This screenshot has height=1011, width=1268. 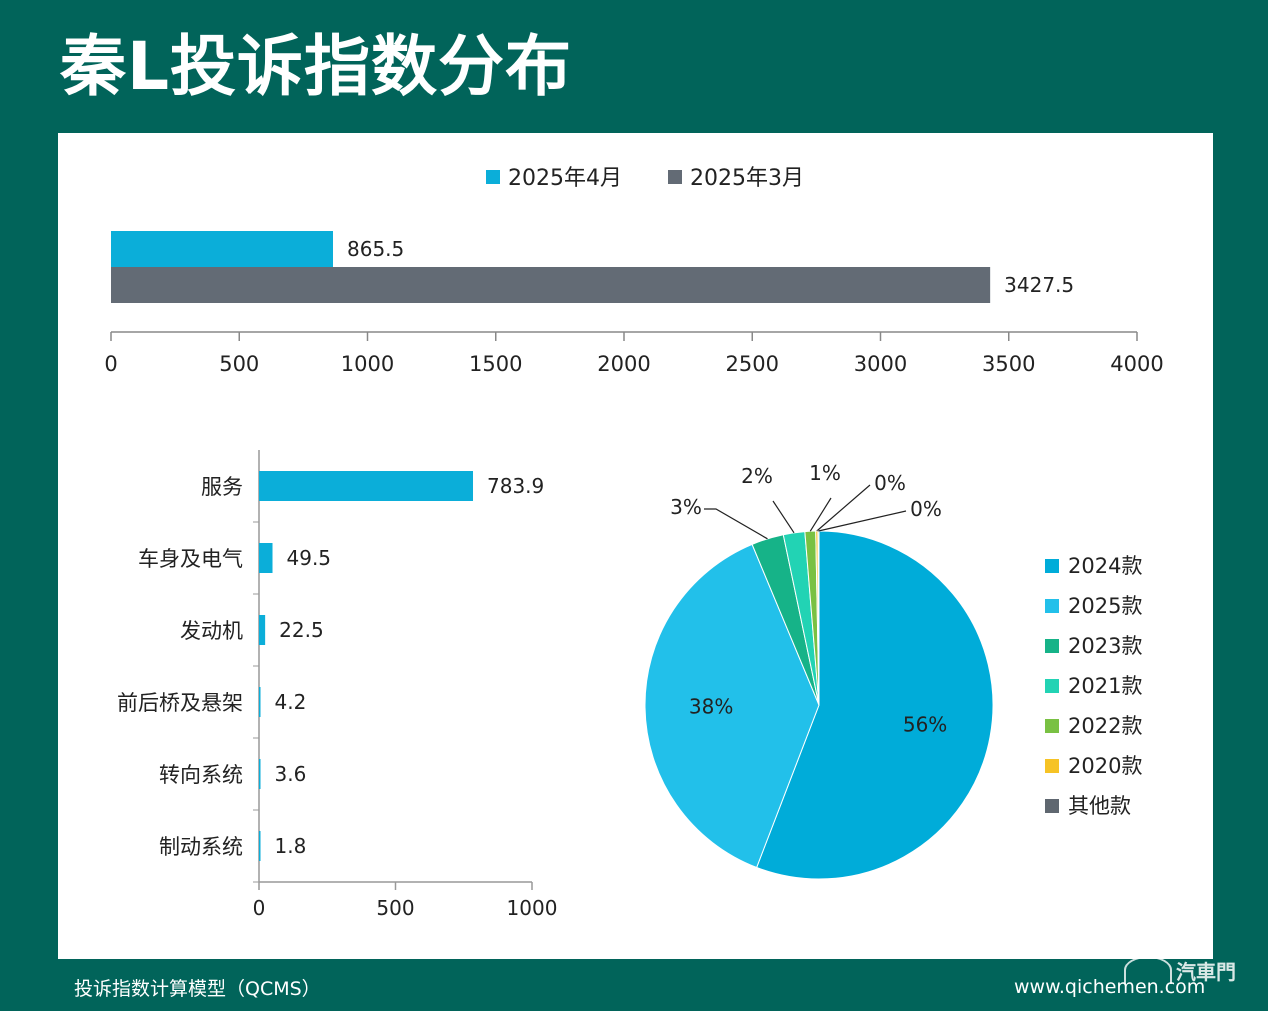 I want to click on category-label-3: 前后桥及悬架, so click(x=180, y=703).